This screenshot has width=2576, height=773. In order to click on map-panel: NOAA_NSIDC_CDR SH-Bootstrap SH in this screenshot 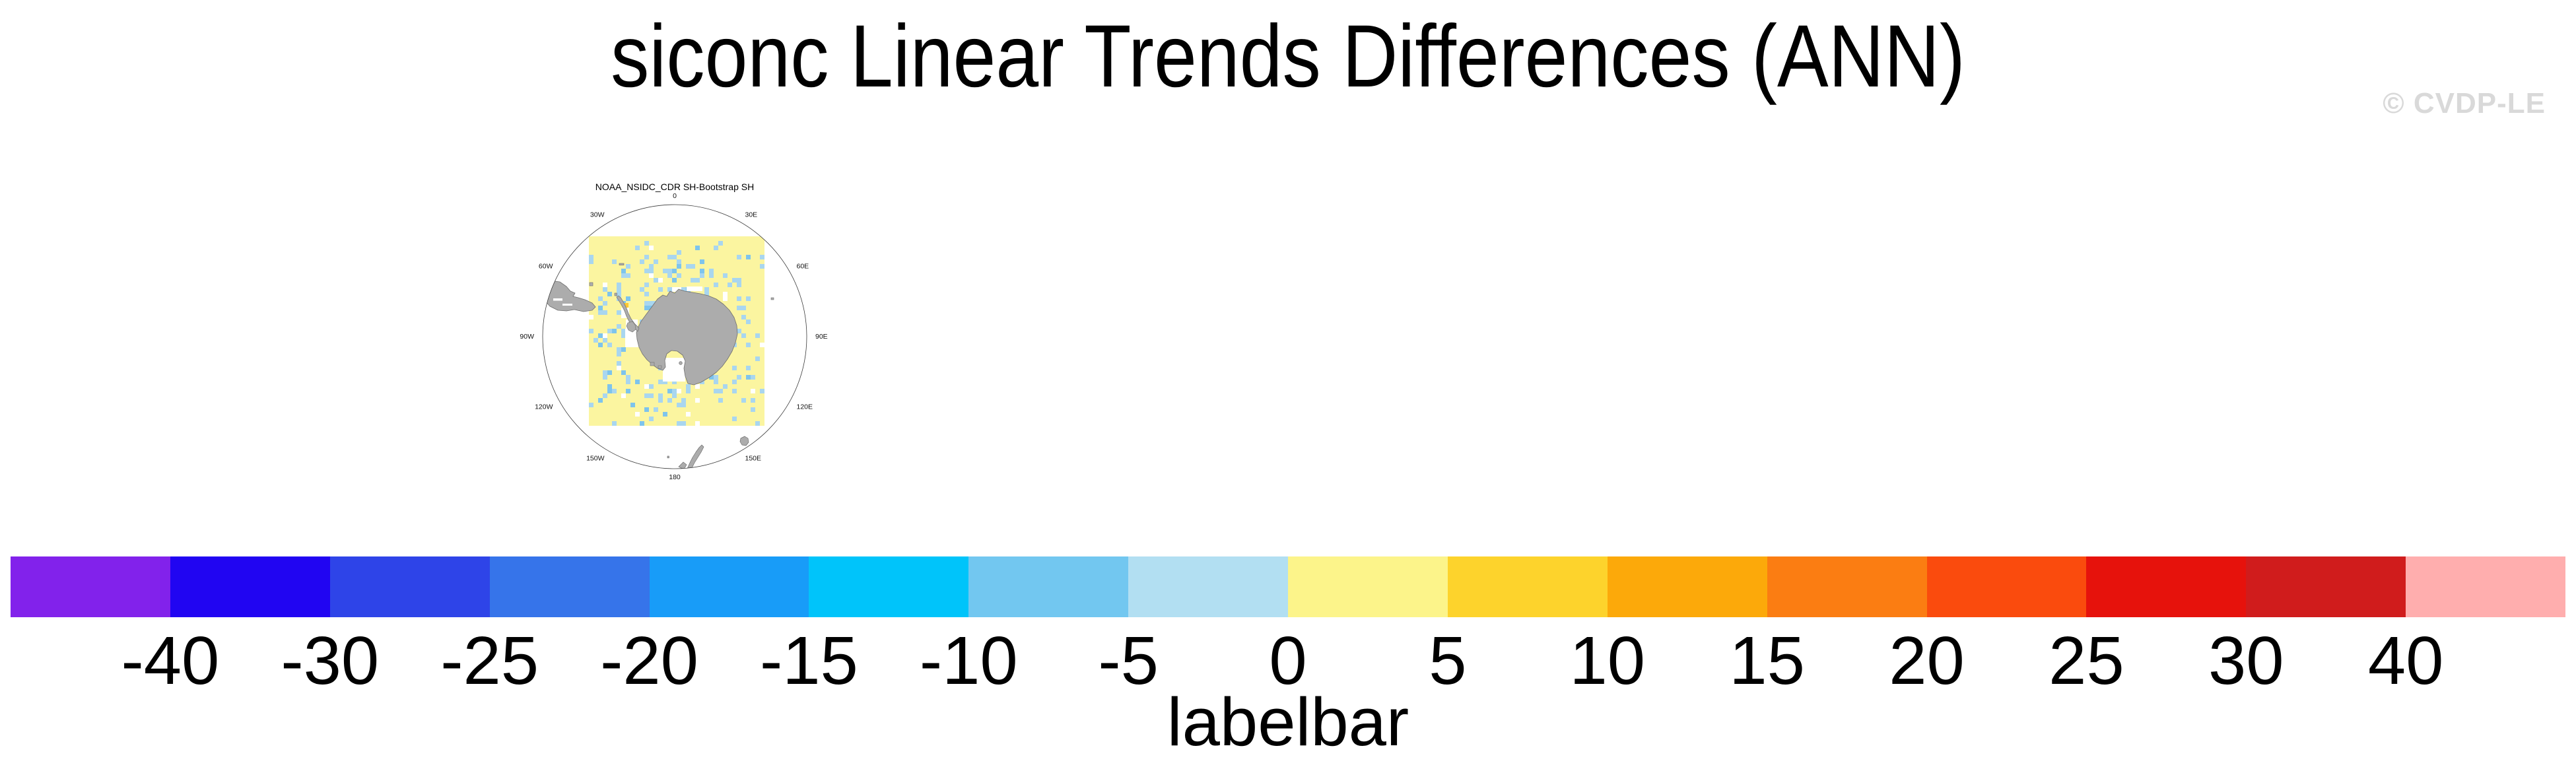, I will do `click(674, 331)`.